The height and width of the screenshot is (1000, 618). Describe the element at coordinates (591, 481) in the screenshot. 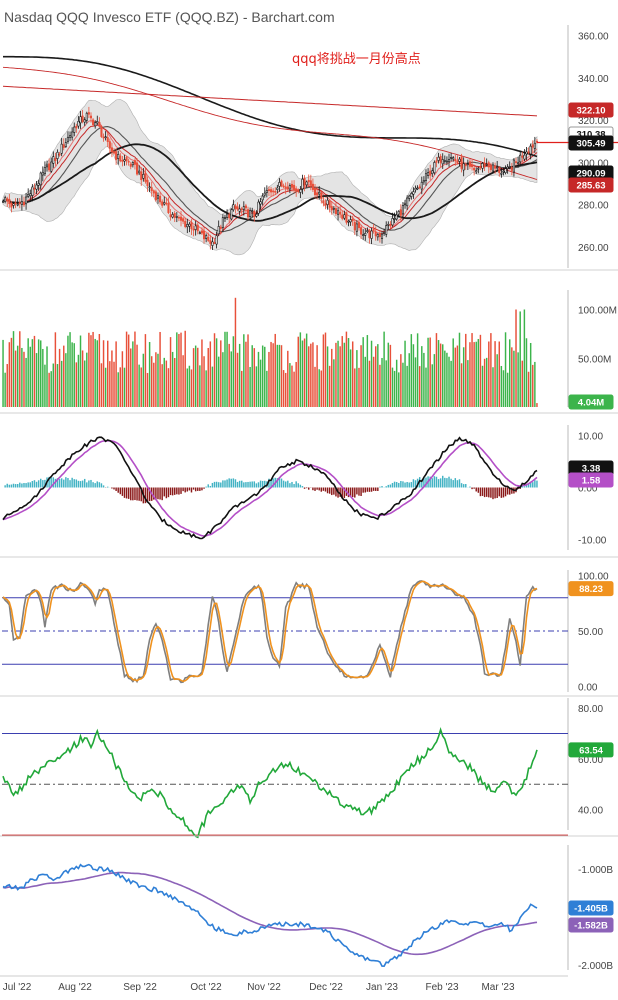

I see `value-badge-label: 1.58` at that location.